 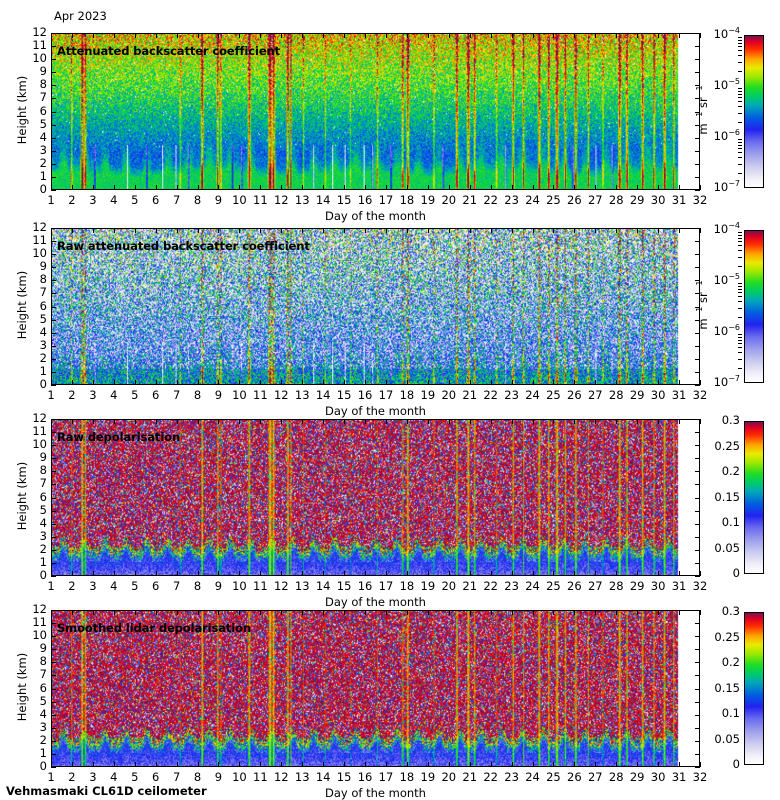 I want to click on x-tick-label: 17, so click(x=386, y=395).